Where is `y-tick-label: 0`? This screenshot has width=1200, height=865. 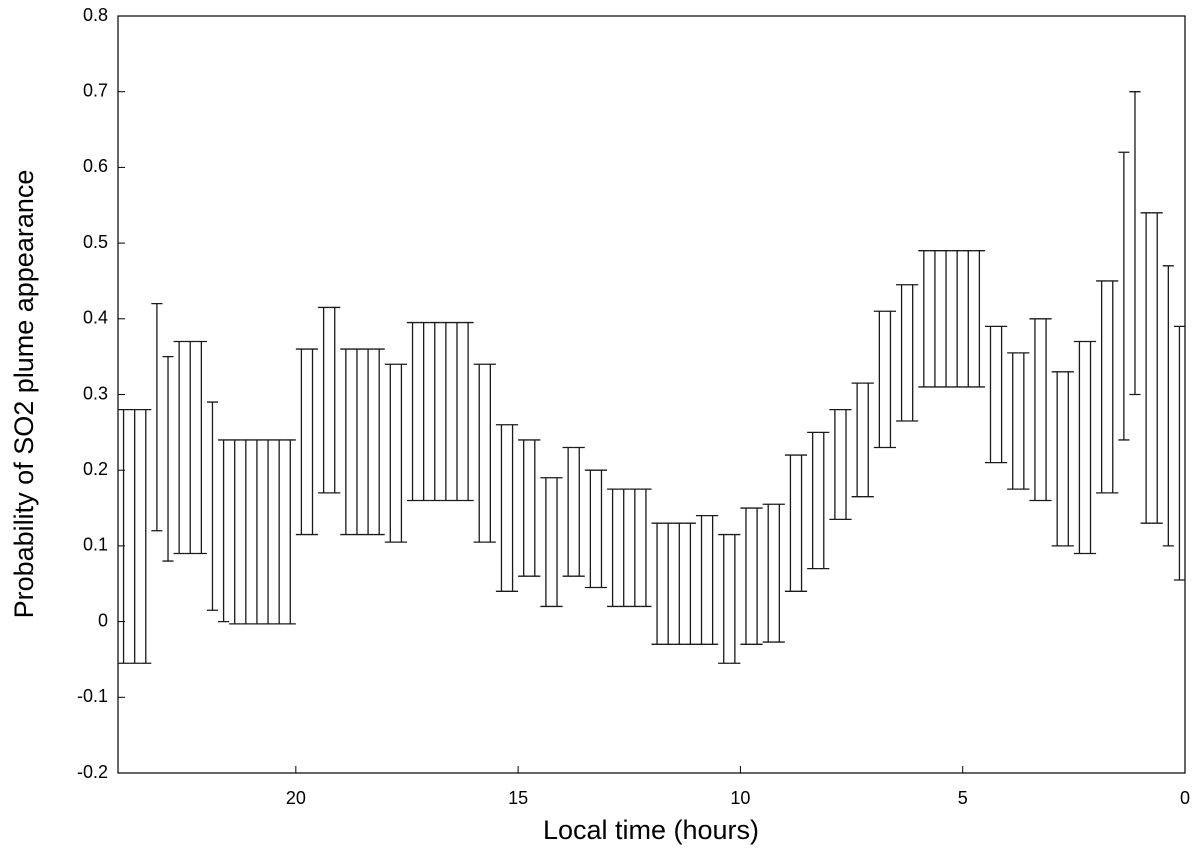 y-tick-label: 0 is located at coordinates (103, 620).